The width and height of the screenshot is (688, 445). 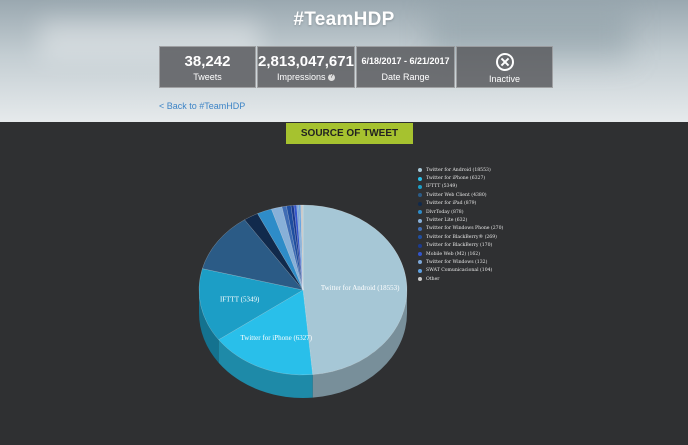 I want to click on impressions-value: 2,813,047,671, so click(x=306, y=61).